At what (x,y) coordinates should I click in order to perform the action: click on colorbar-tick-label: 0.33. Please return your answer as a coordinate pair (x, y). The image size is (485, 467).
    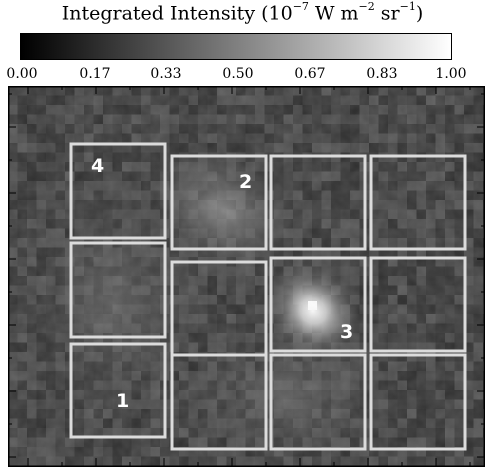
    Looking at the image, I should click on (166, 74).